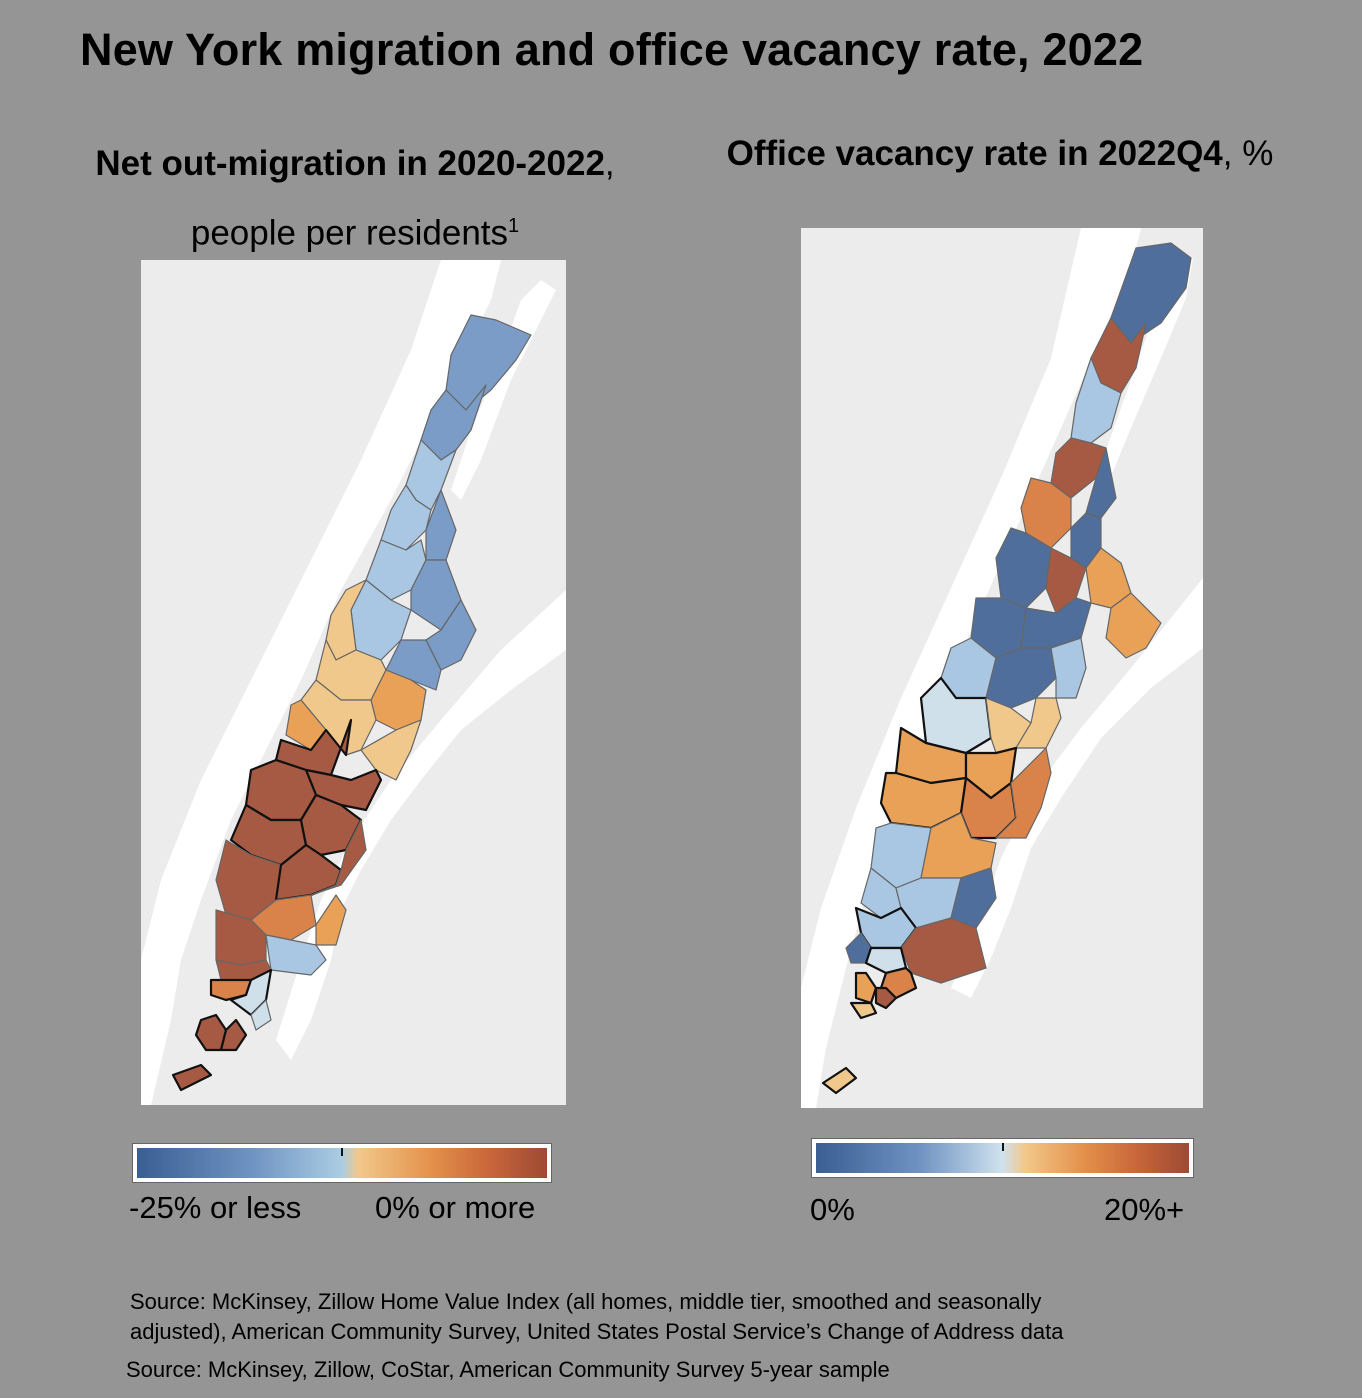 This screenshot has height=1398, width=1362. Describe the element at coordinates (349, 233) in the screenshot. I see `left-subtitle-line2: people per residents` at that location.